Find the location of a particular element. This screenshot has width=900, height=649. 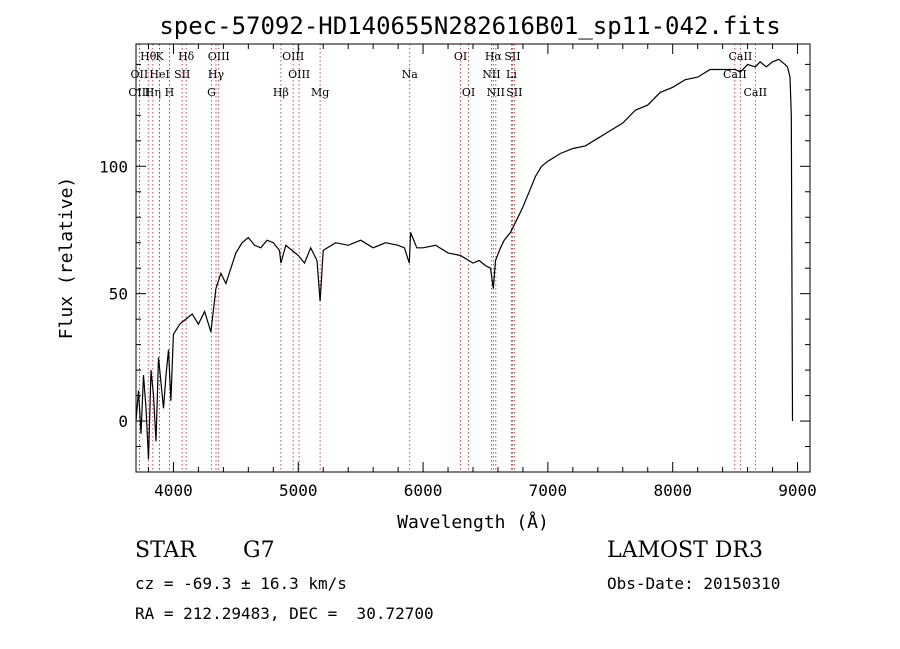

line-label: OII is located at coordinates (140, 74).